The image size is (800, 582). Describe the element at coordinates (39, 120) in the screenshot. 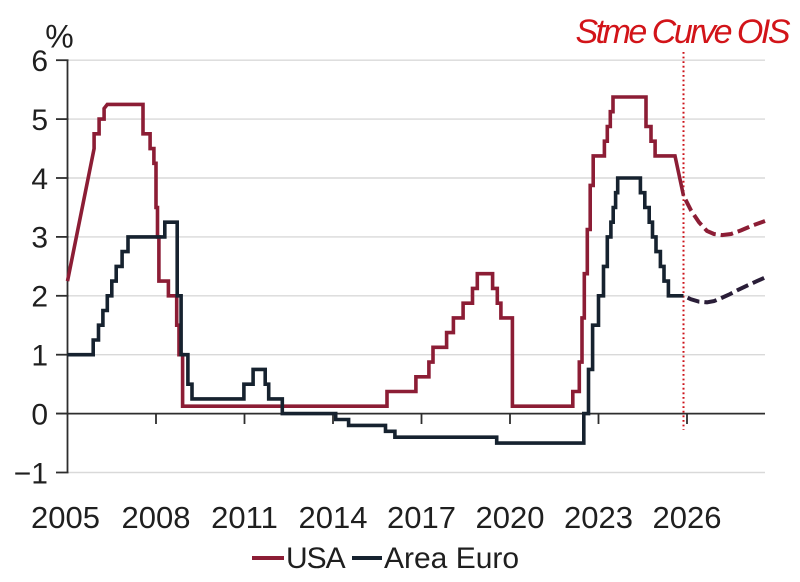

I see `svg-text: 5` at that location.